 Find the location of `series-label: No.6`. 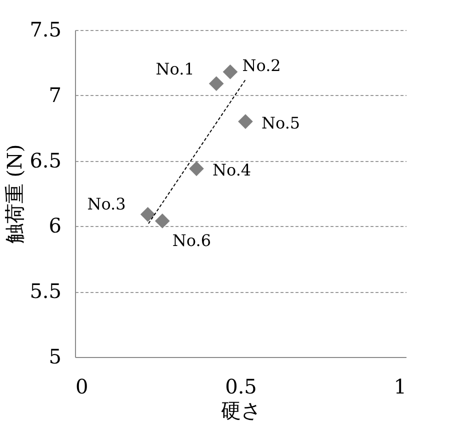

series-label: No.6 is located at coordinates (192, 240).